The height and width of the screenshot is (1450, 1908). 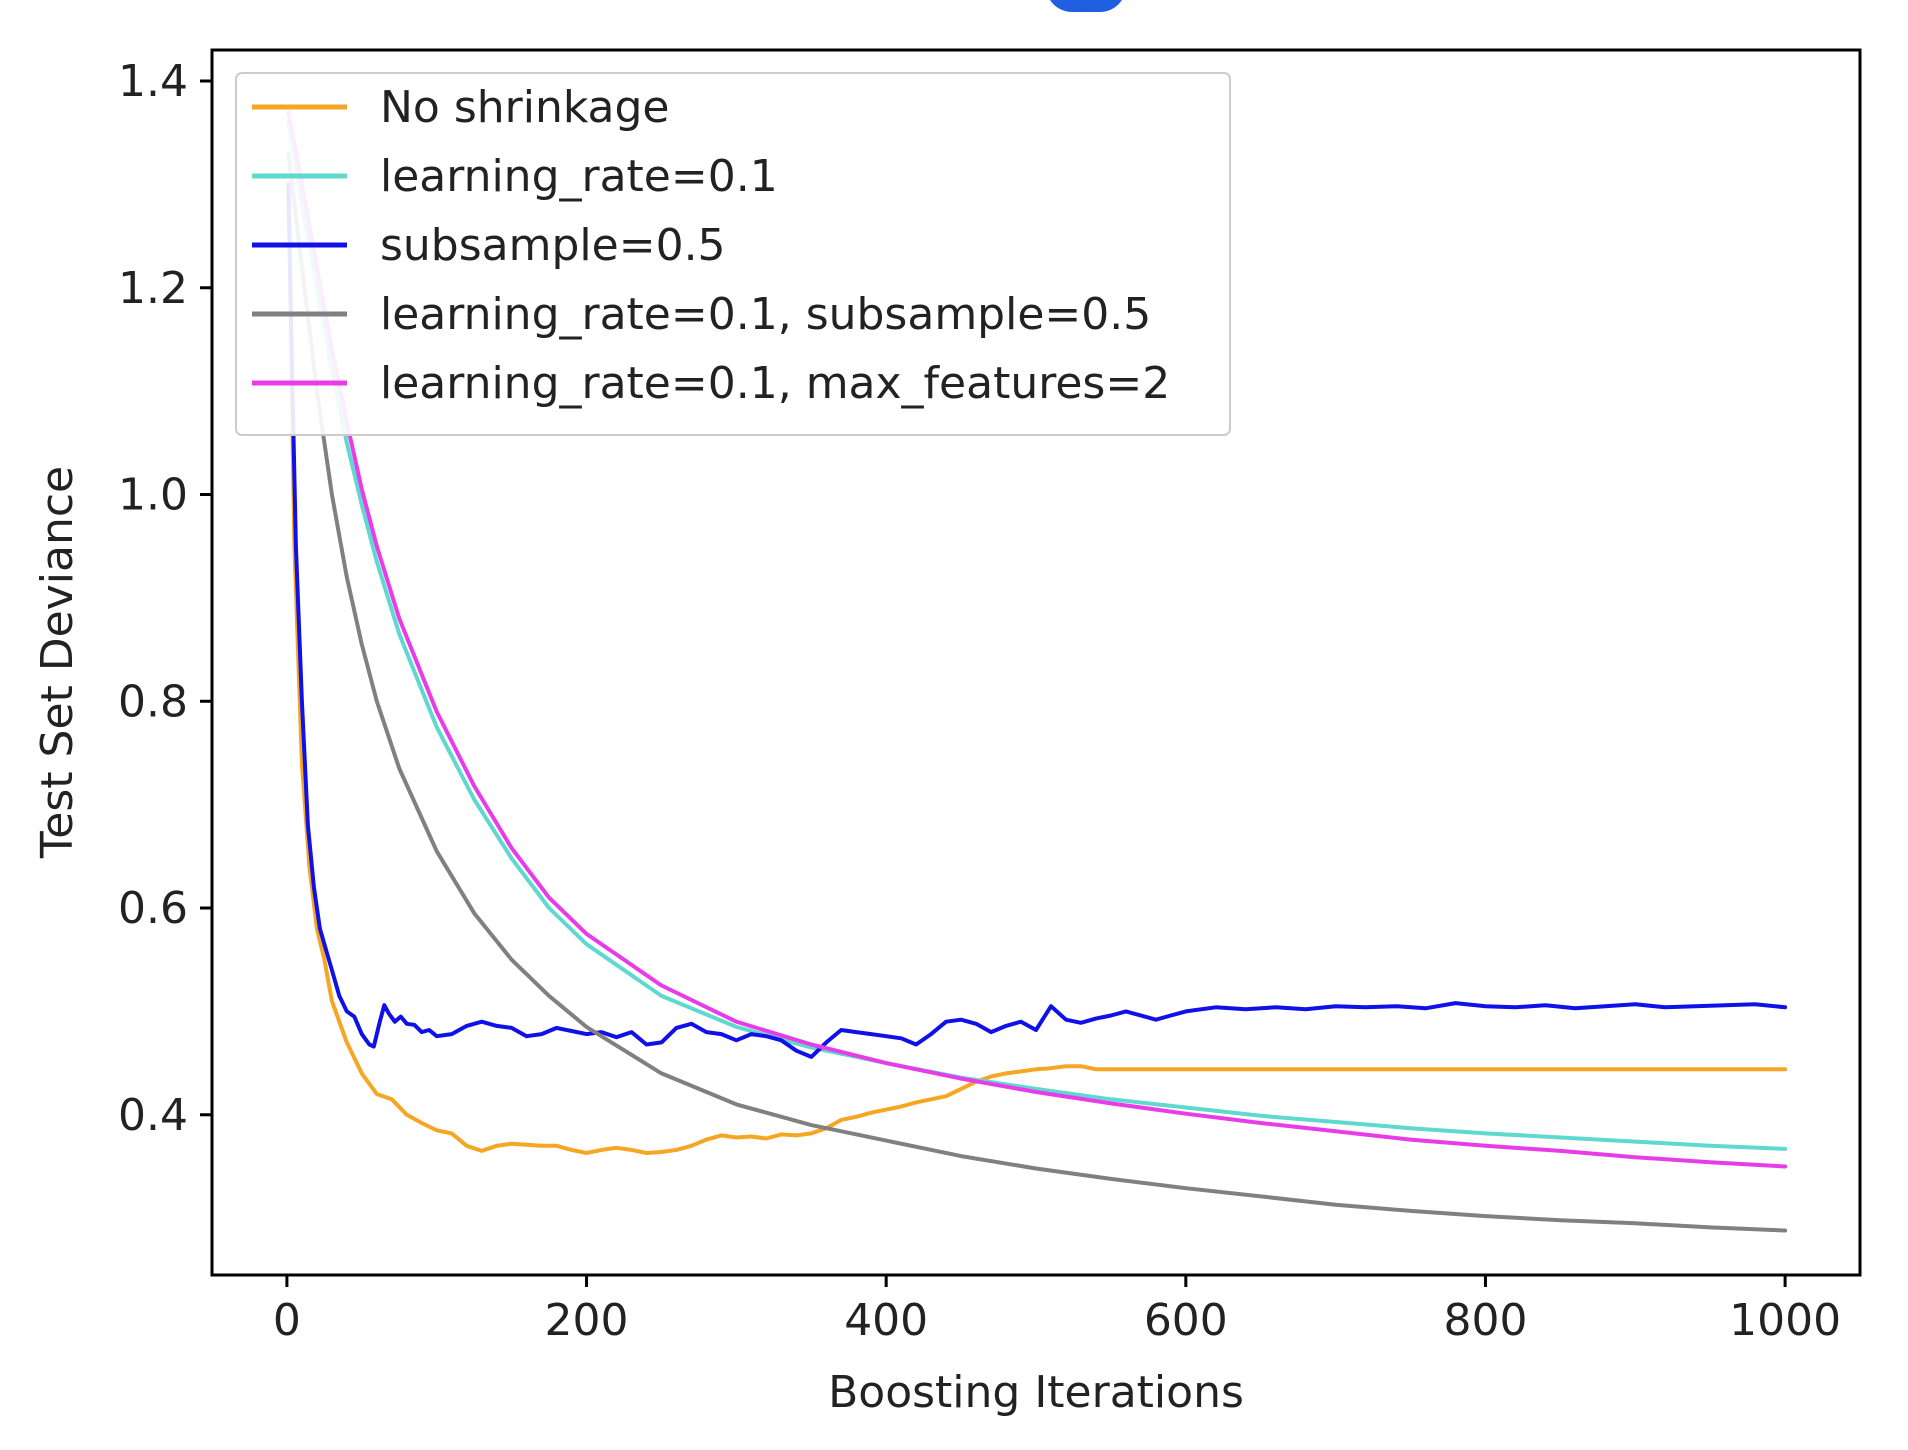 What do you see at coordinates (153, 908) in the screenshot?
I see `y-tick-label: 0.6` at bounding box center [153, 908].